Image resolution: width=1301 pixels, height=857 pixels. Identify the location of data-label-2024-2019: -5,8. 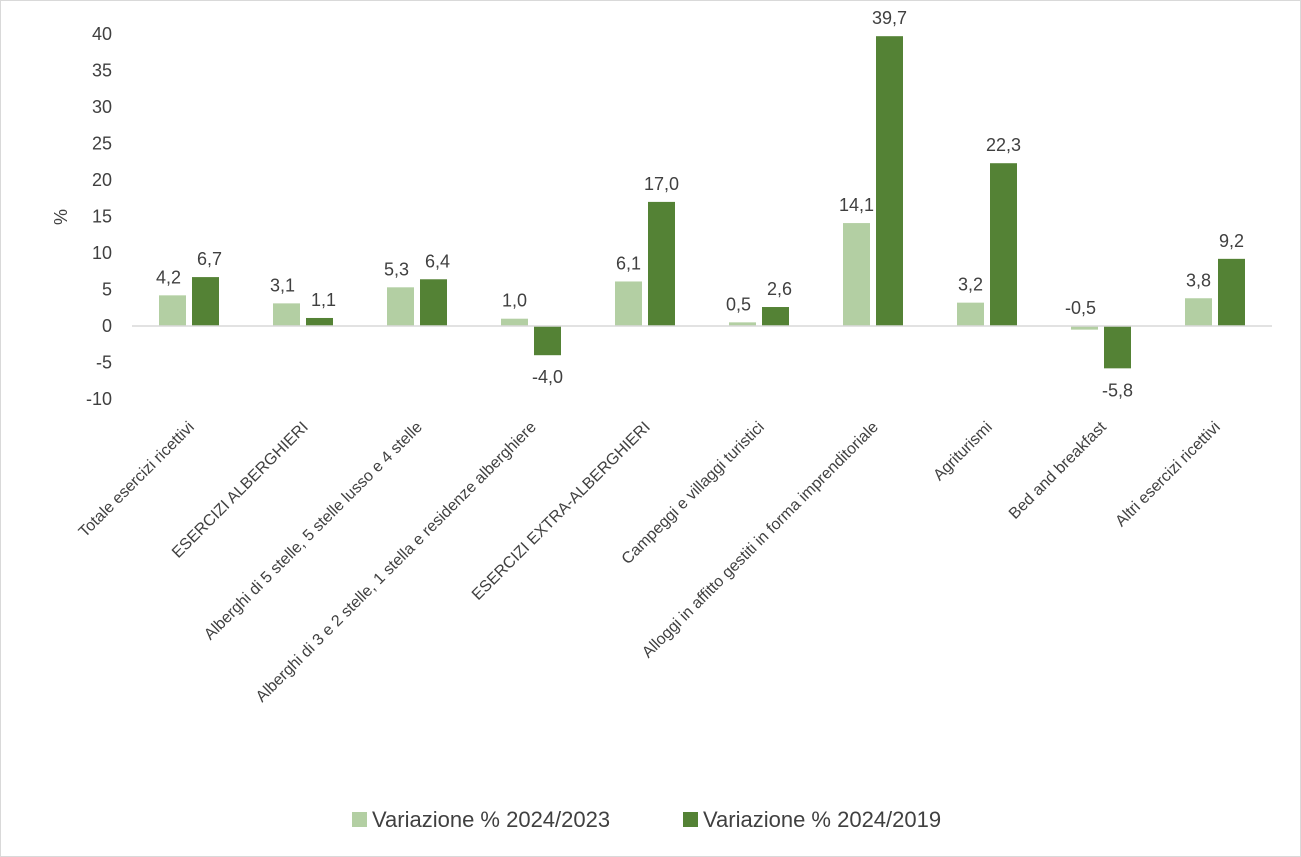
(1117, 390).